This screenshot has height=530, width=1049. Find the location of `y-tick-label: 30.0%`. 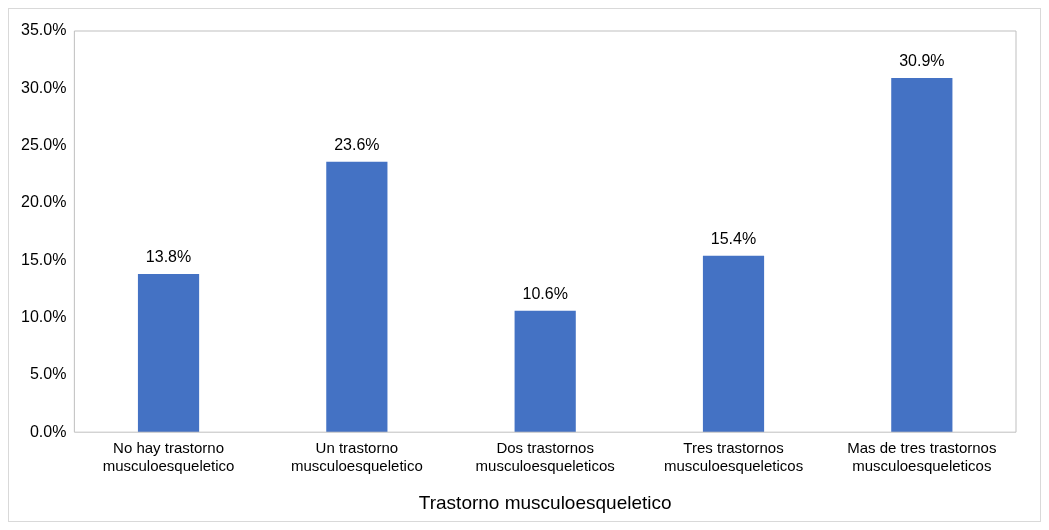

y-tick-label: 30.0% is located at coordinates (43, 87).